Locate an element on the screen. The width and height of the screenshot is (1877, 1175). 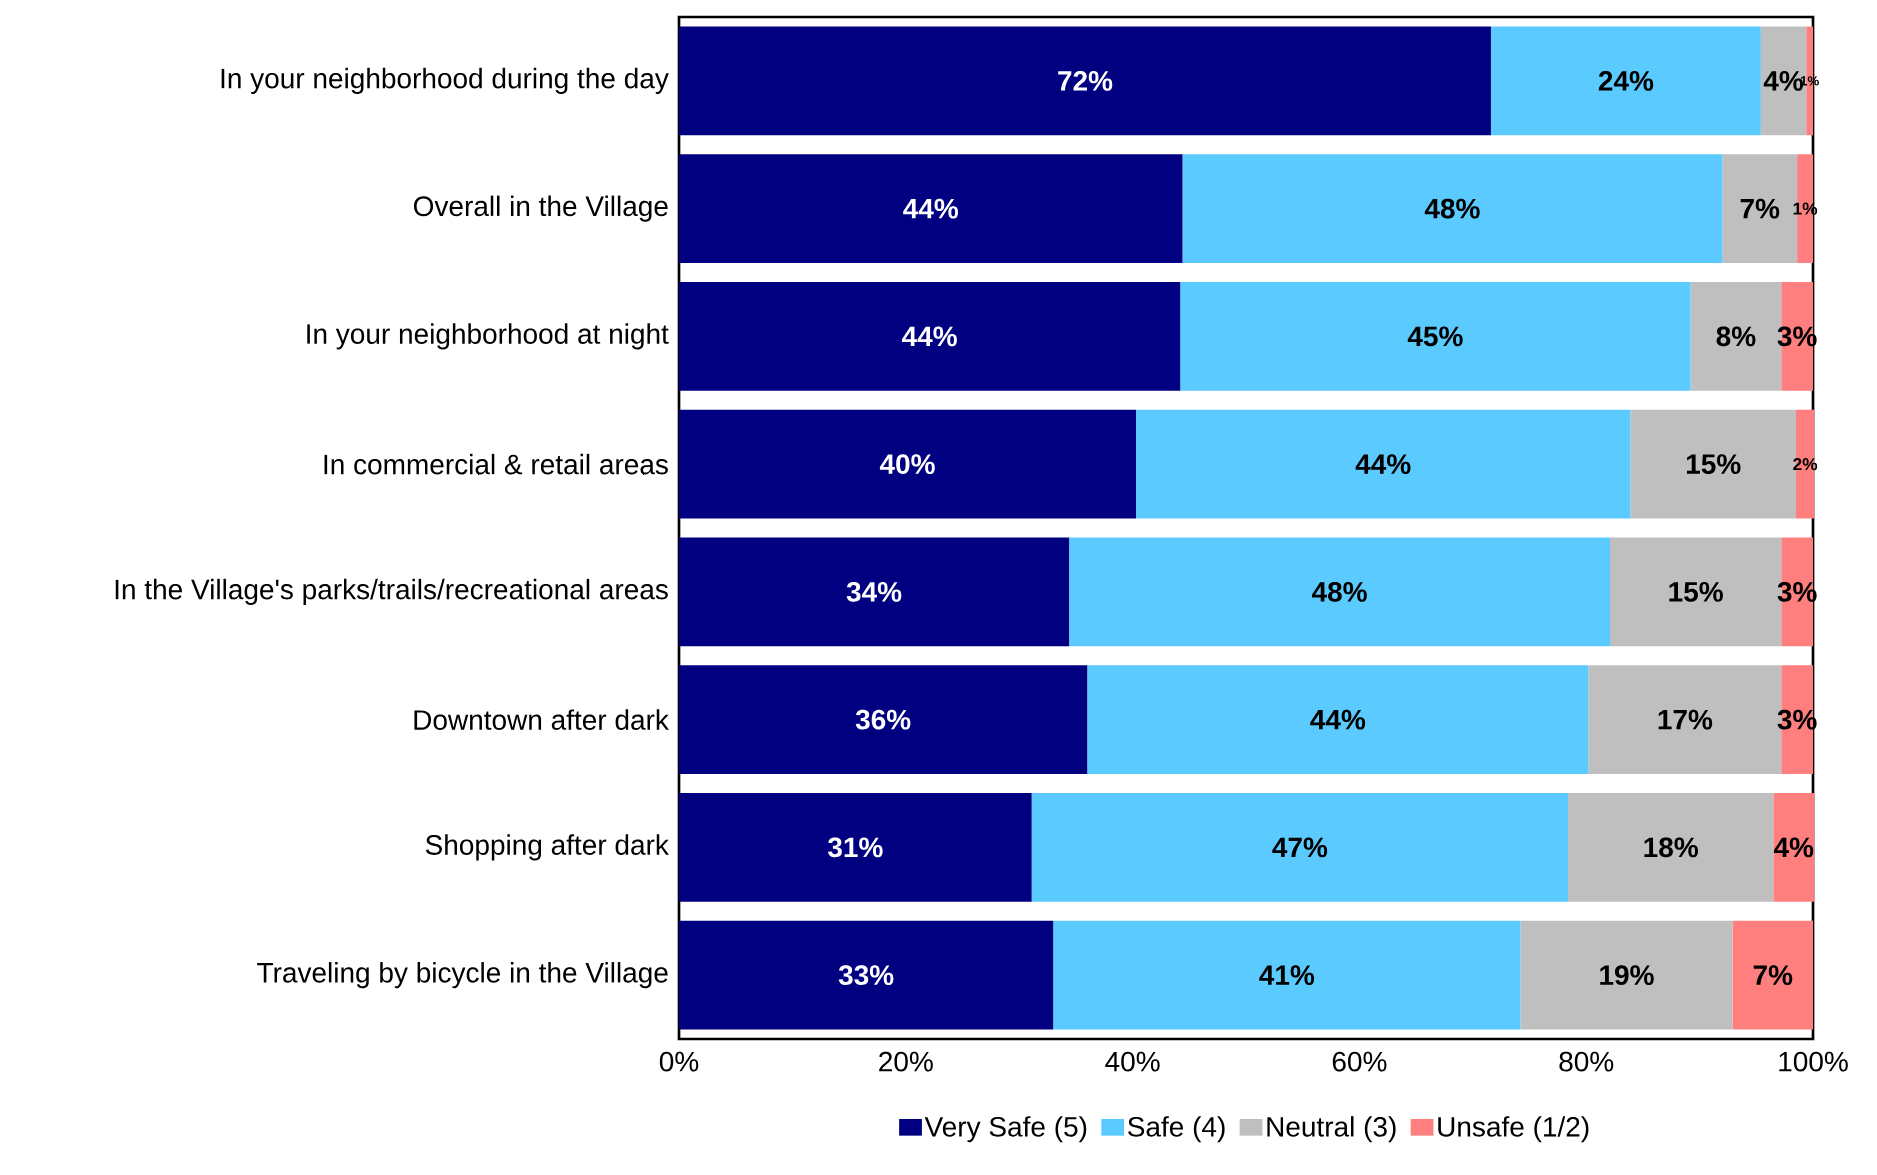
data-label: 8% is located at coordinates (1736, 336).